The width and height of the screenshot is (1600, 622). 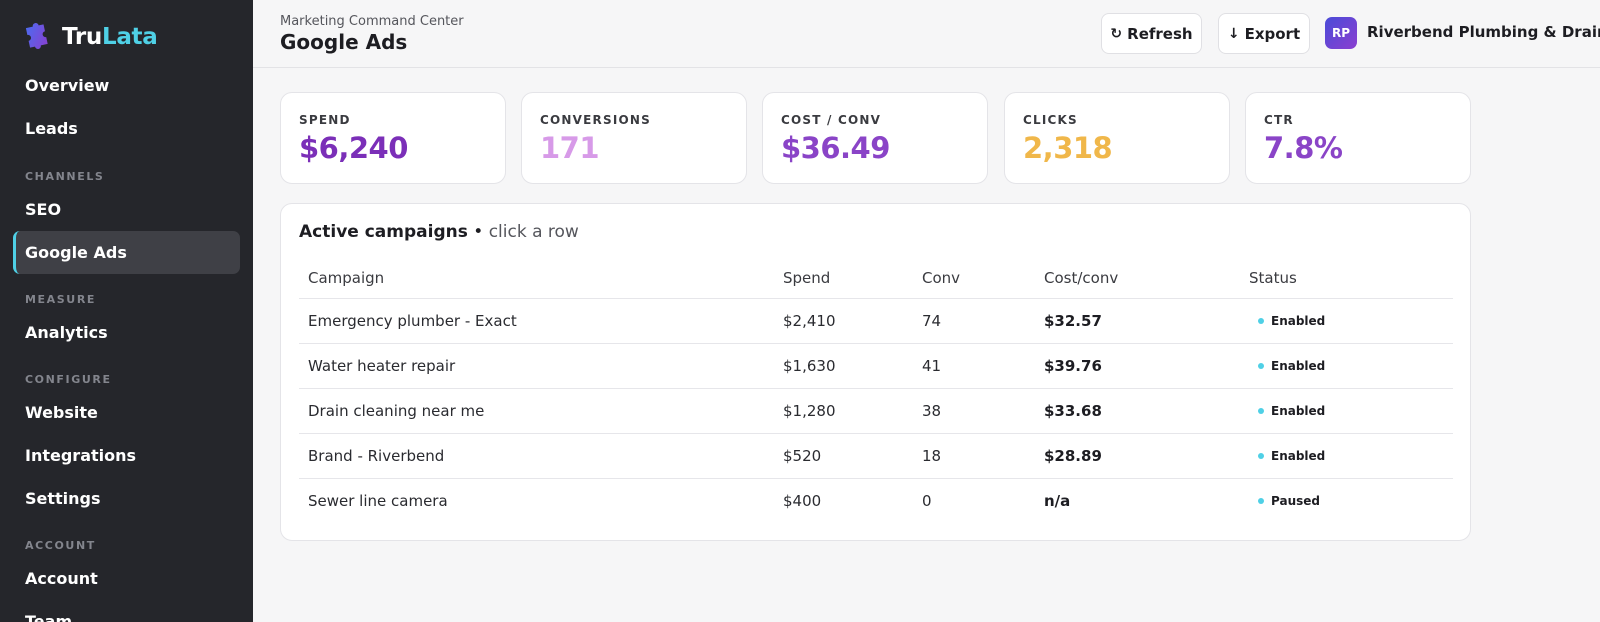 What do you see at coordinates (941, 278) in the screenshot?
I see `column-header-conv: Conv` at bounding box center [941, 278].